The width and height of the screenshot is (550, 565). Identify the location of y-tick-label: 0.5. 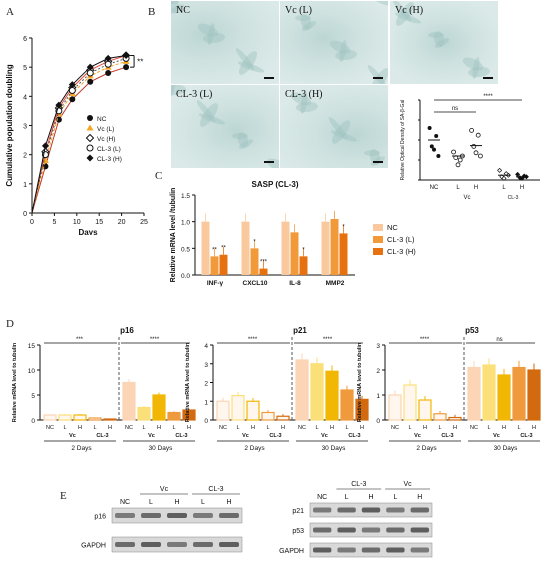
(185, 249).